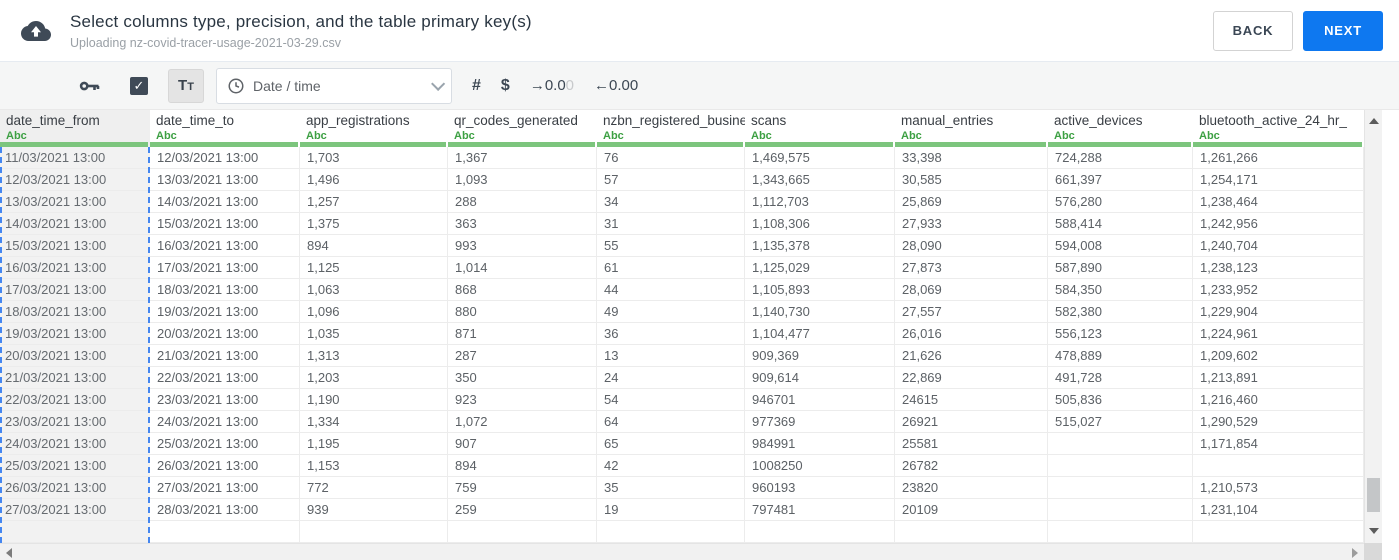 Image resolution: width=1399 pixels, height=560 pixels. What do you see at coordinates (1373, 495) in the screenshot?
I see `vertical-scrollbar-thumb` at bounding box center [1373, 495].